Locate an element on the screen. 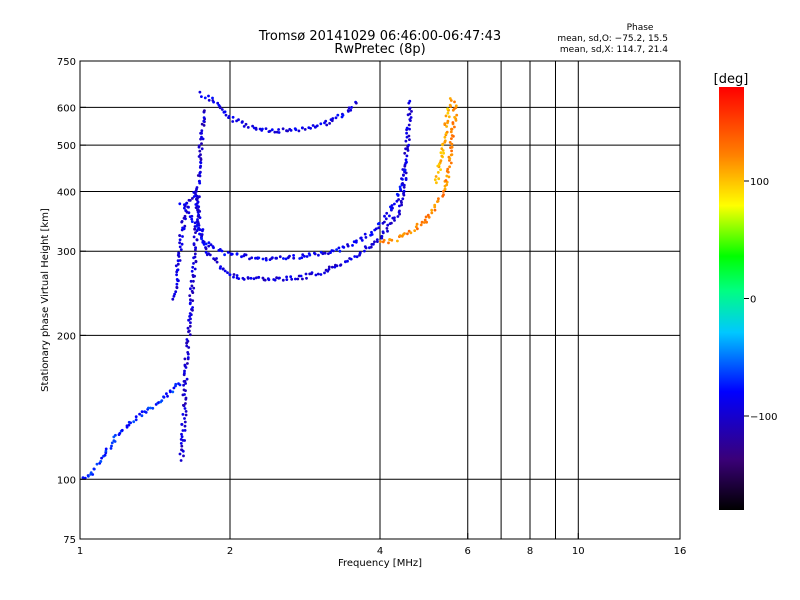 Image resolution: width=800 pixels, height=600 pixels. colorbar is located at coordinates (731, 298).